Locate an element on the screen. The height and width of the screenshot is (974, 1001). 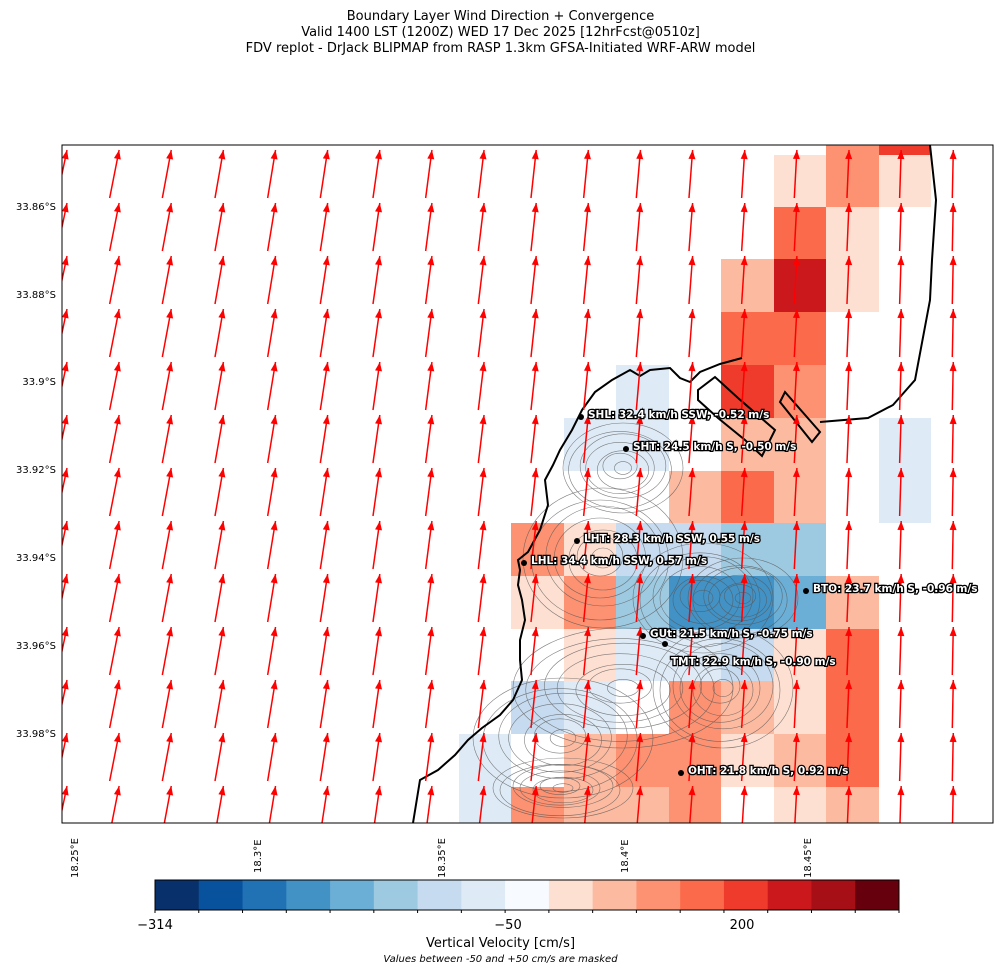
station-label: GUt: 21.5 km/h S, -0.75 m/s is located at coordinates (731, 634).